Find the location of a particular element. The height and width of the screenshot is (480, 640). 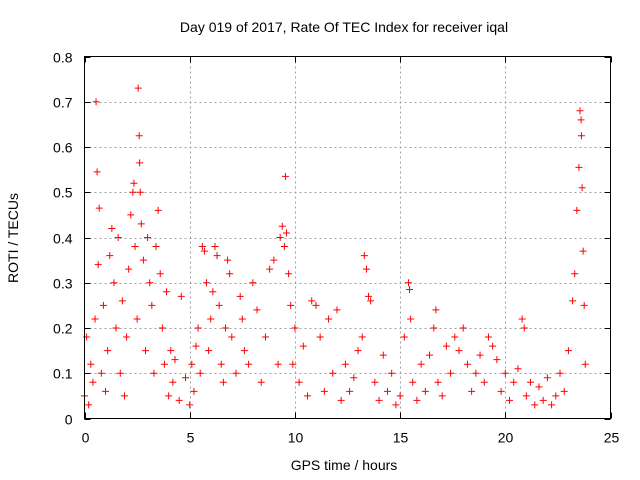

x-tick-labels: 0 5 10 15 20 25 is located at coordinates (351, 438).